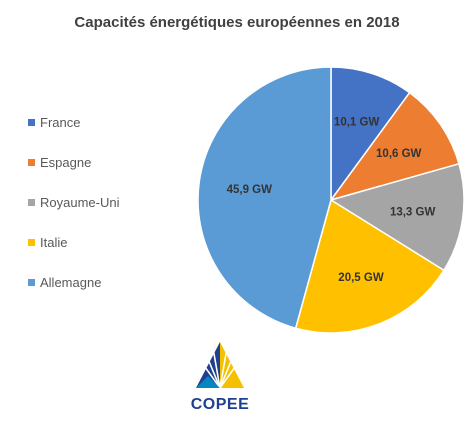 This screenshot has width=474, height=423. I want to click on pie-slice-royaume-uni, so click(397, 217).